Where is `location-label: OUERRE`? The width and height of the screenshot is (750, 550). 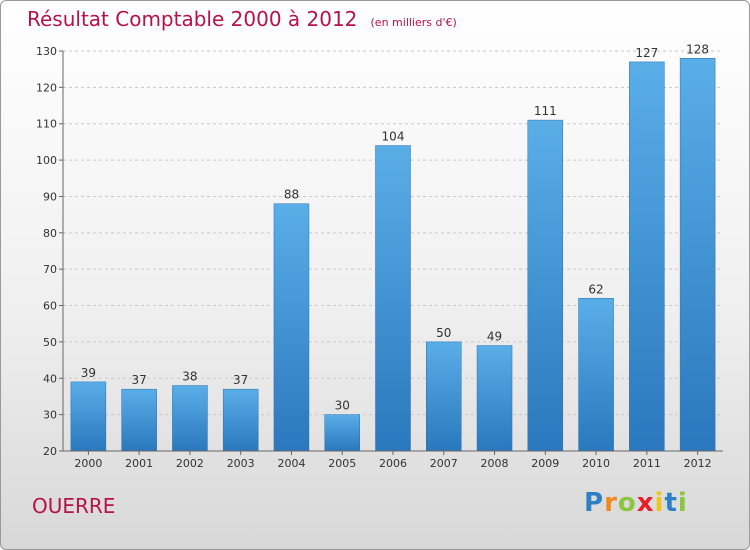 location-label: OUERRE is located at coordinates (74, 506).